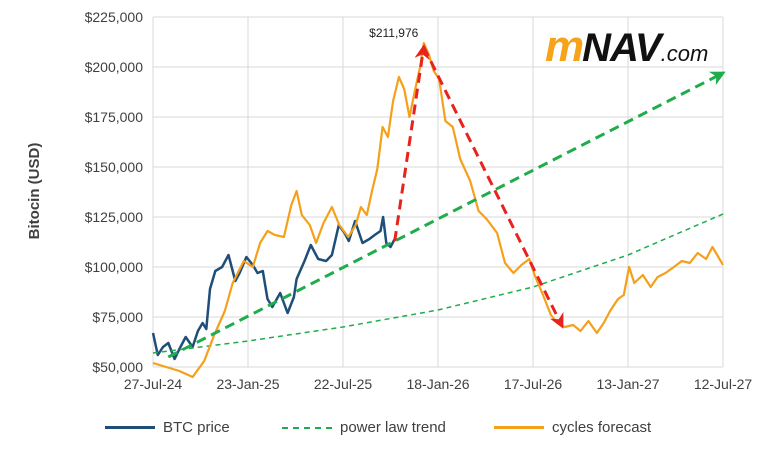  What do you see at coordinates (564, 46) in the screenshot?
I see `logo-m: m` at bounding box center [564, 46].